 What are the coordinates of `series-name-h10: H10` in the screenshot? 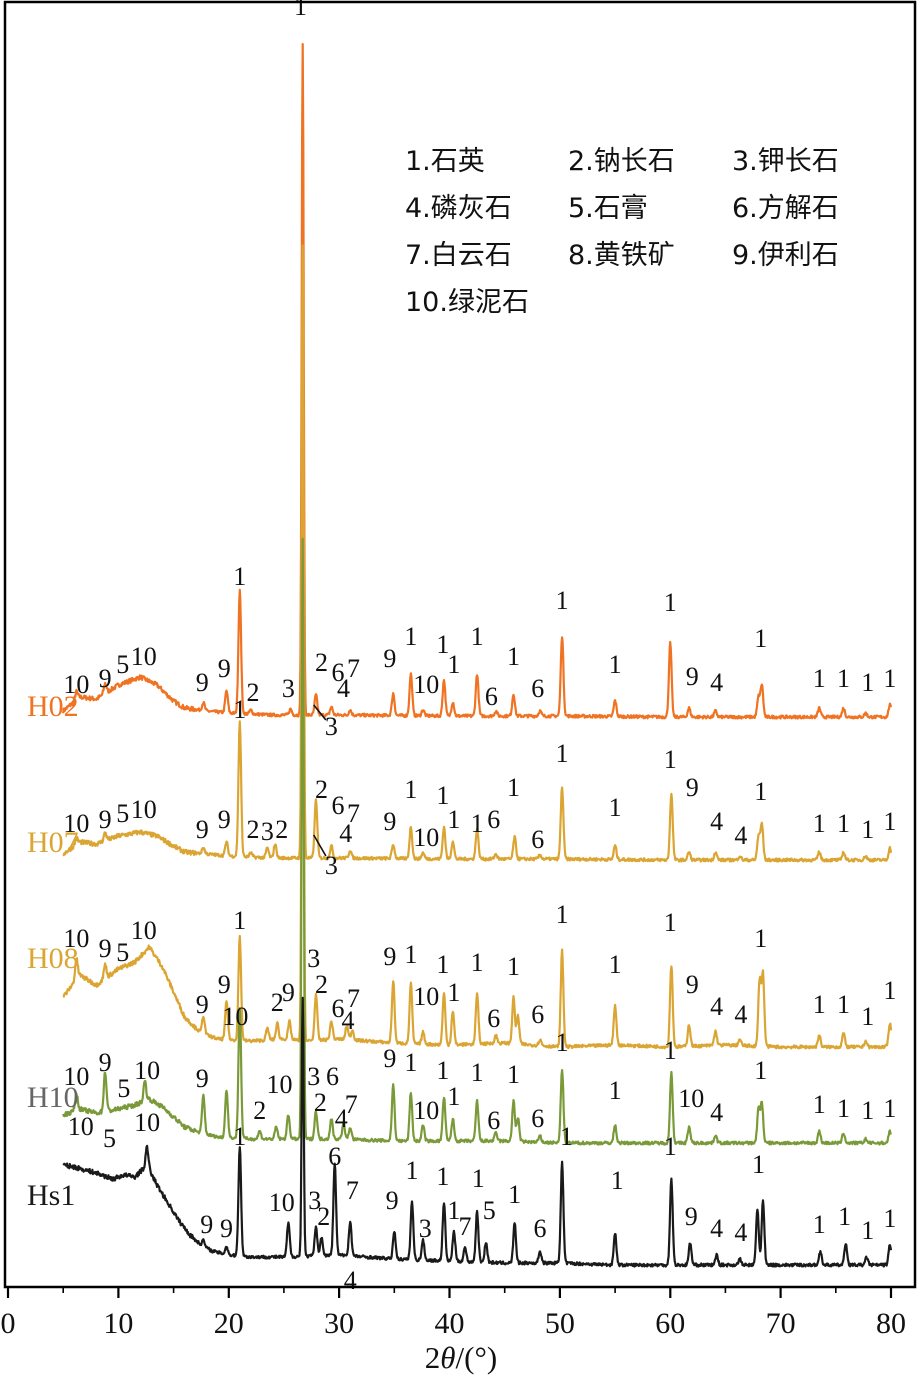 It's located at (53, 1097).